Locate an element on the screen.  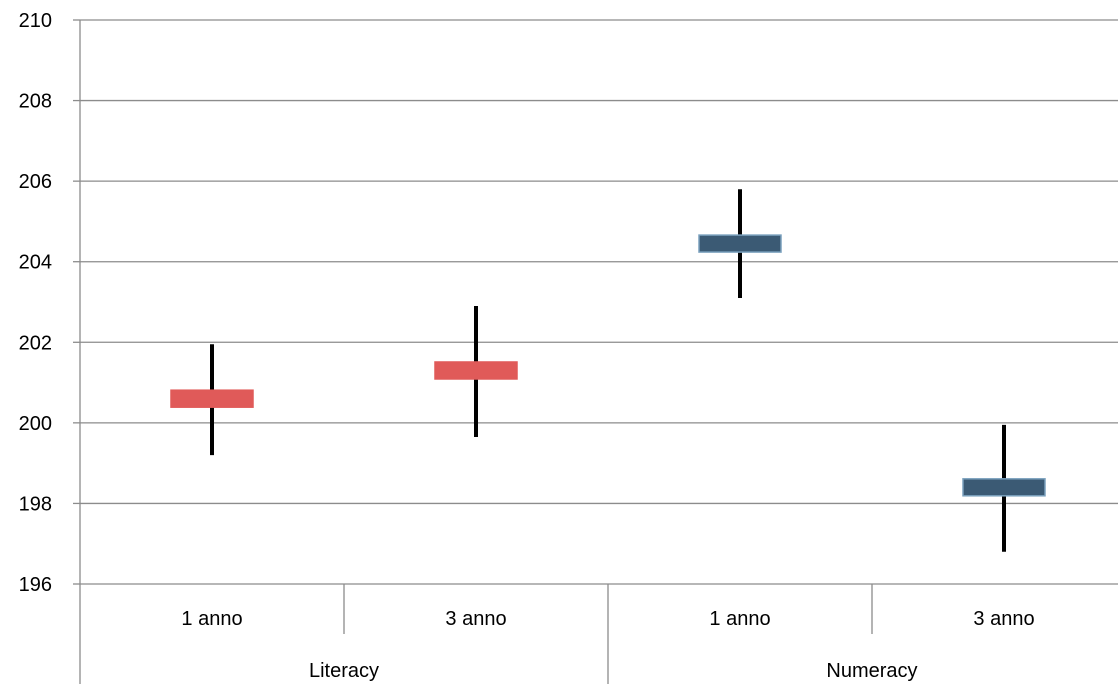
x-axis-category-labels: 1 anno 3 anno Literacy 1 anno 3 anno Numeracy is located at coordinates (608, 634).